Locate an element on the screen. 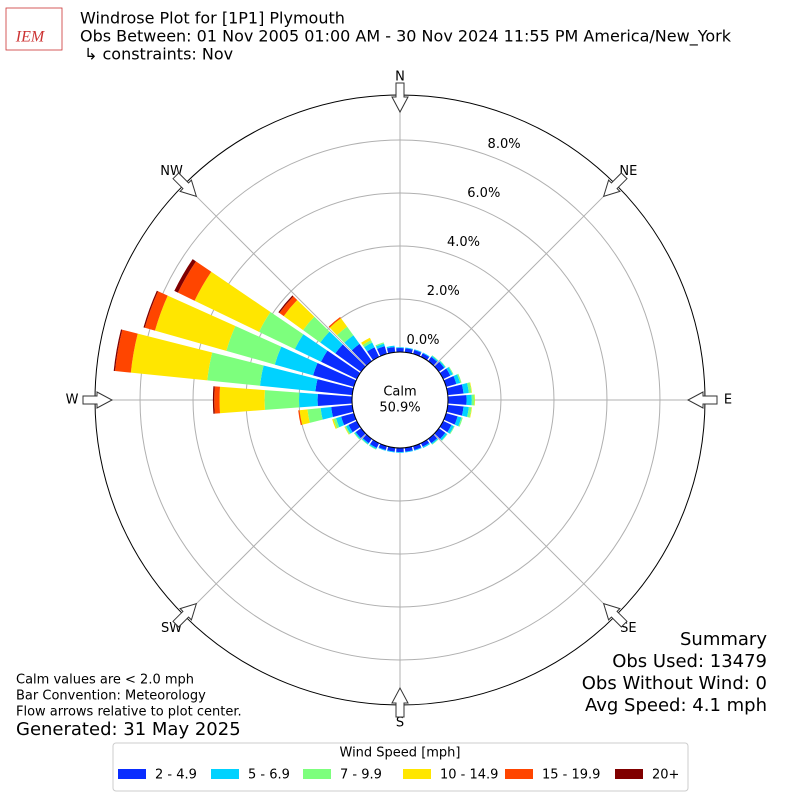  legend-label: 7 - 9.9 is located at coordinates (361, 775).